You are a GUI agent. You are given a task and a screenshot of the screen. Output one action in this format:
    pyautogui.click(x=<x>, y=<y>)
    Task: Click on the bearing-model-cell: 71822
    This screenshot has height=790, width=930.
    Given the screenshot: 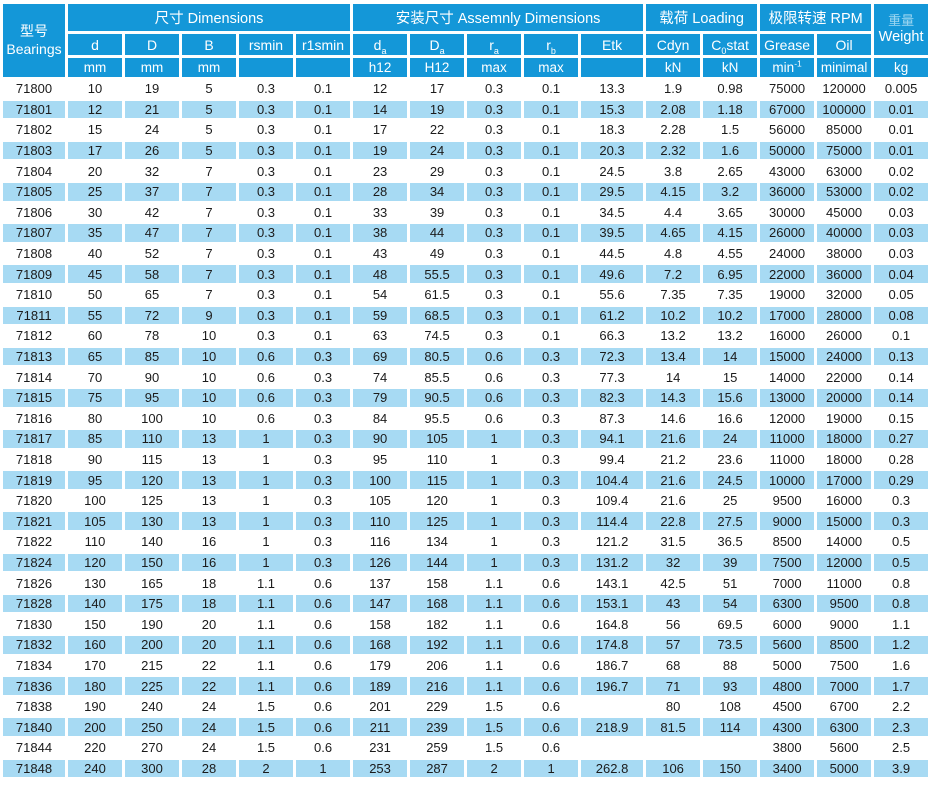 What is the action you would take?
    pyautogui.click(x=34, y=542)
    